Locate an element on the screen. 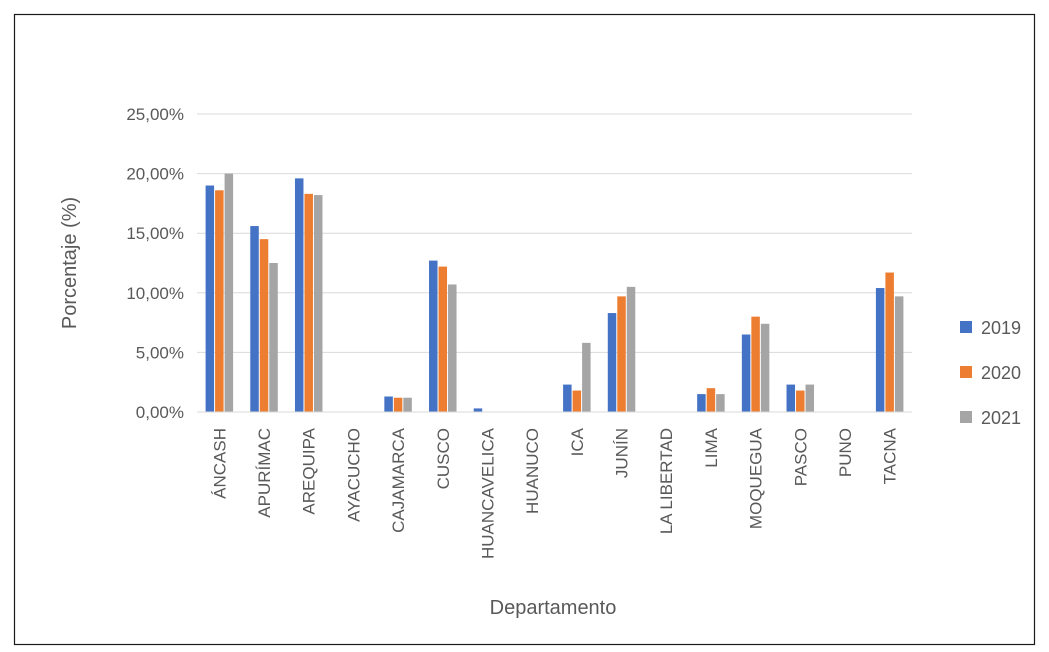  x-tick-label: HUANUCO is located at coordinates (532, 471).